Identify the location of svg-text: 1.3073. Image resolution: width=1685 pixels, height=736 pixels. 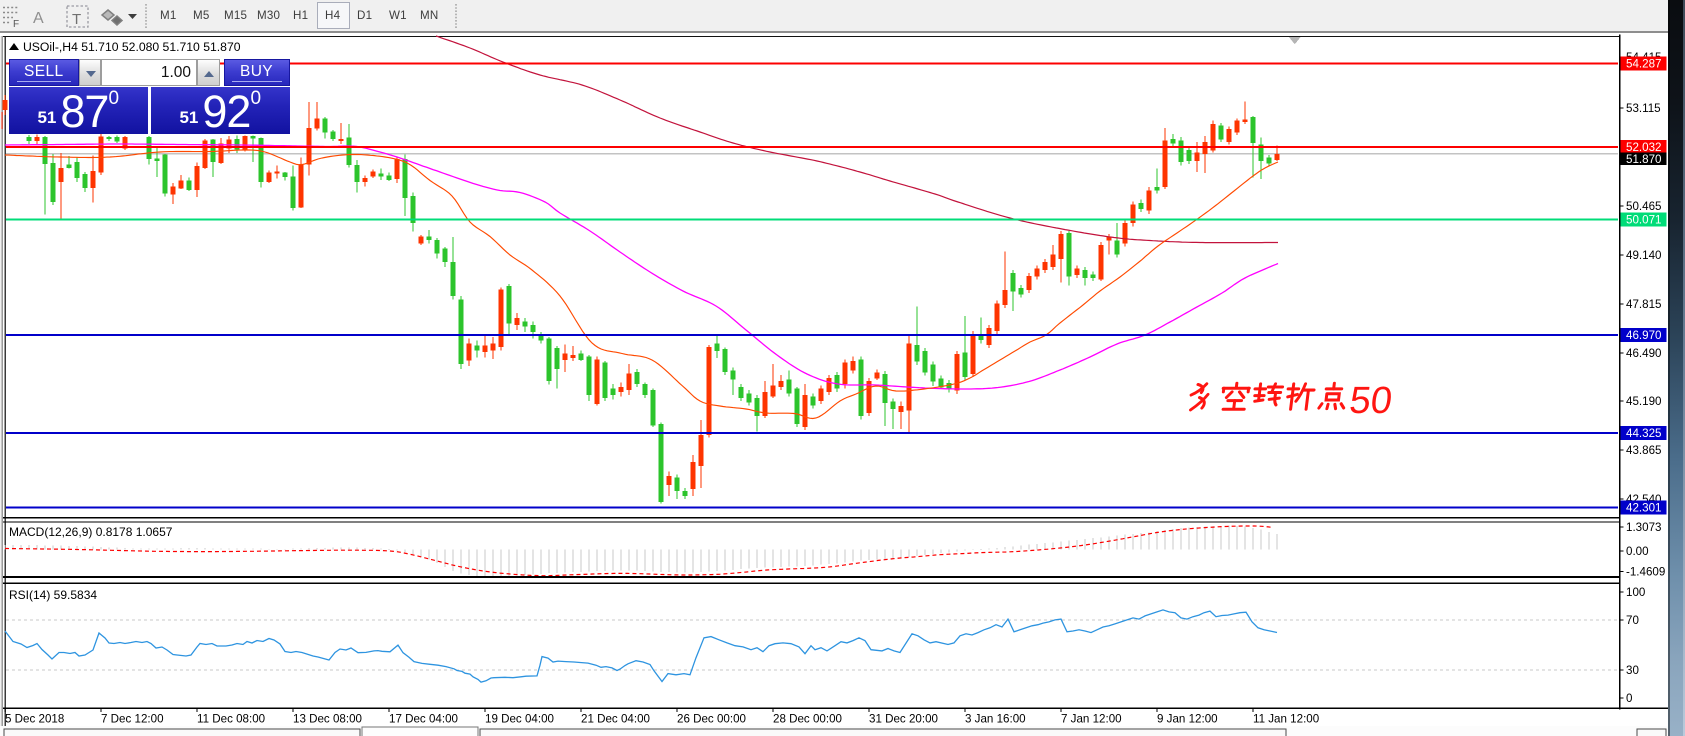
(1643, 527).